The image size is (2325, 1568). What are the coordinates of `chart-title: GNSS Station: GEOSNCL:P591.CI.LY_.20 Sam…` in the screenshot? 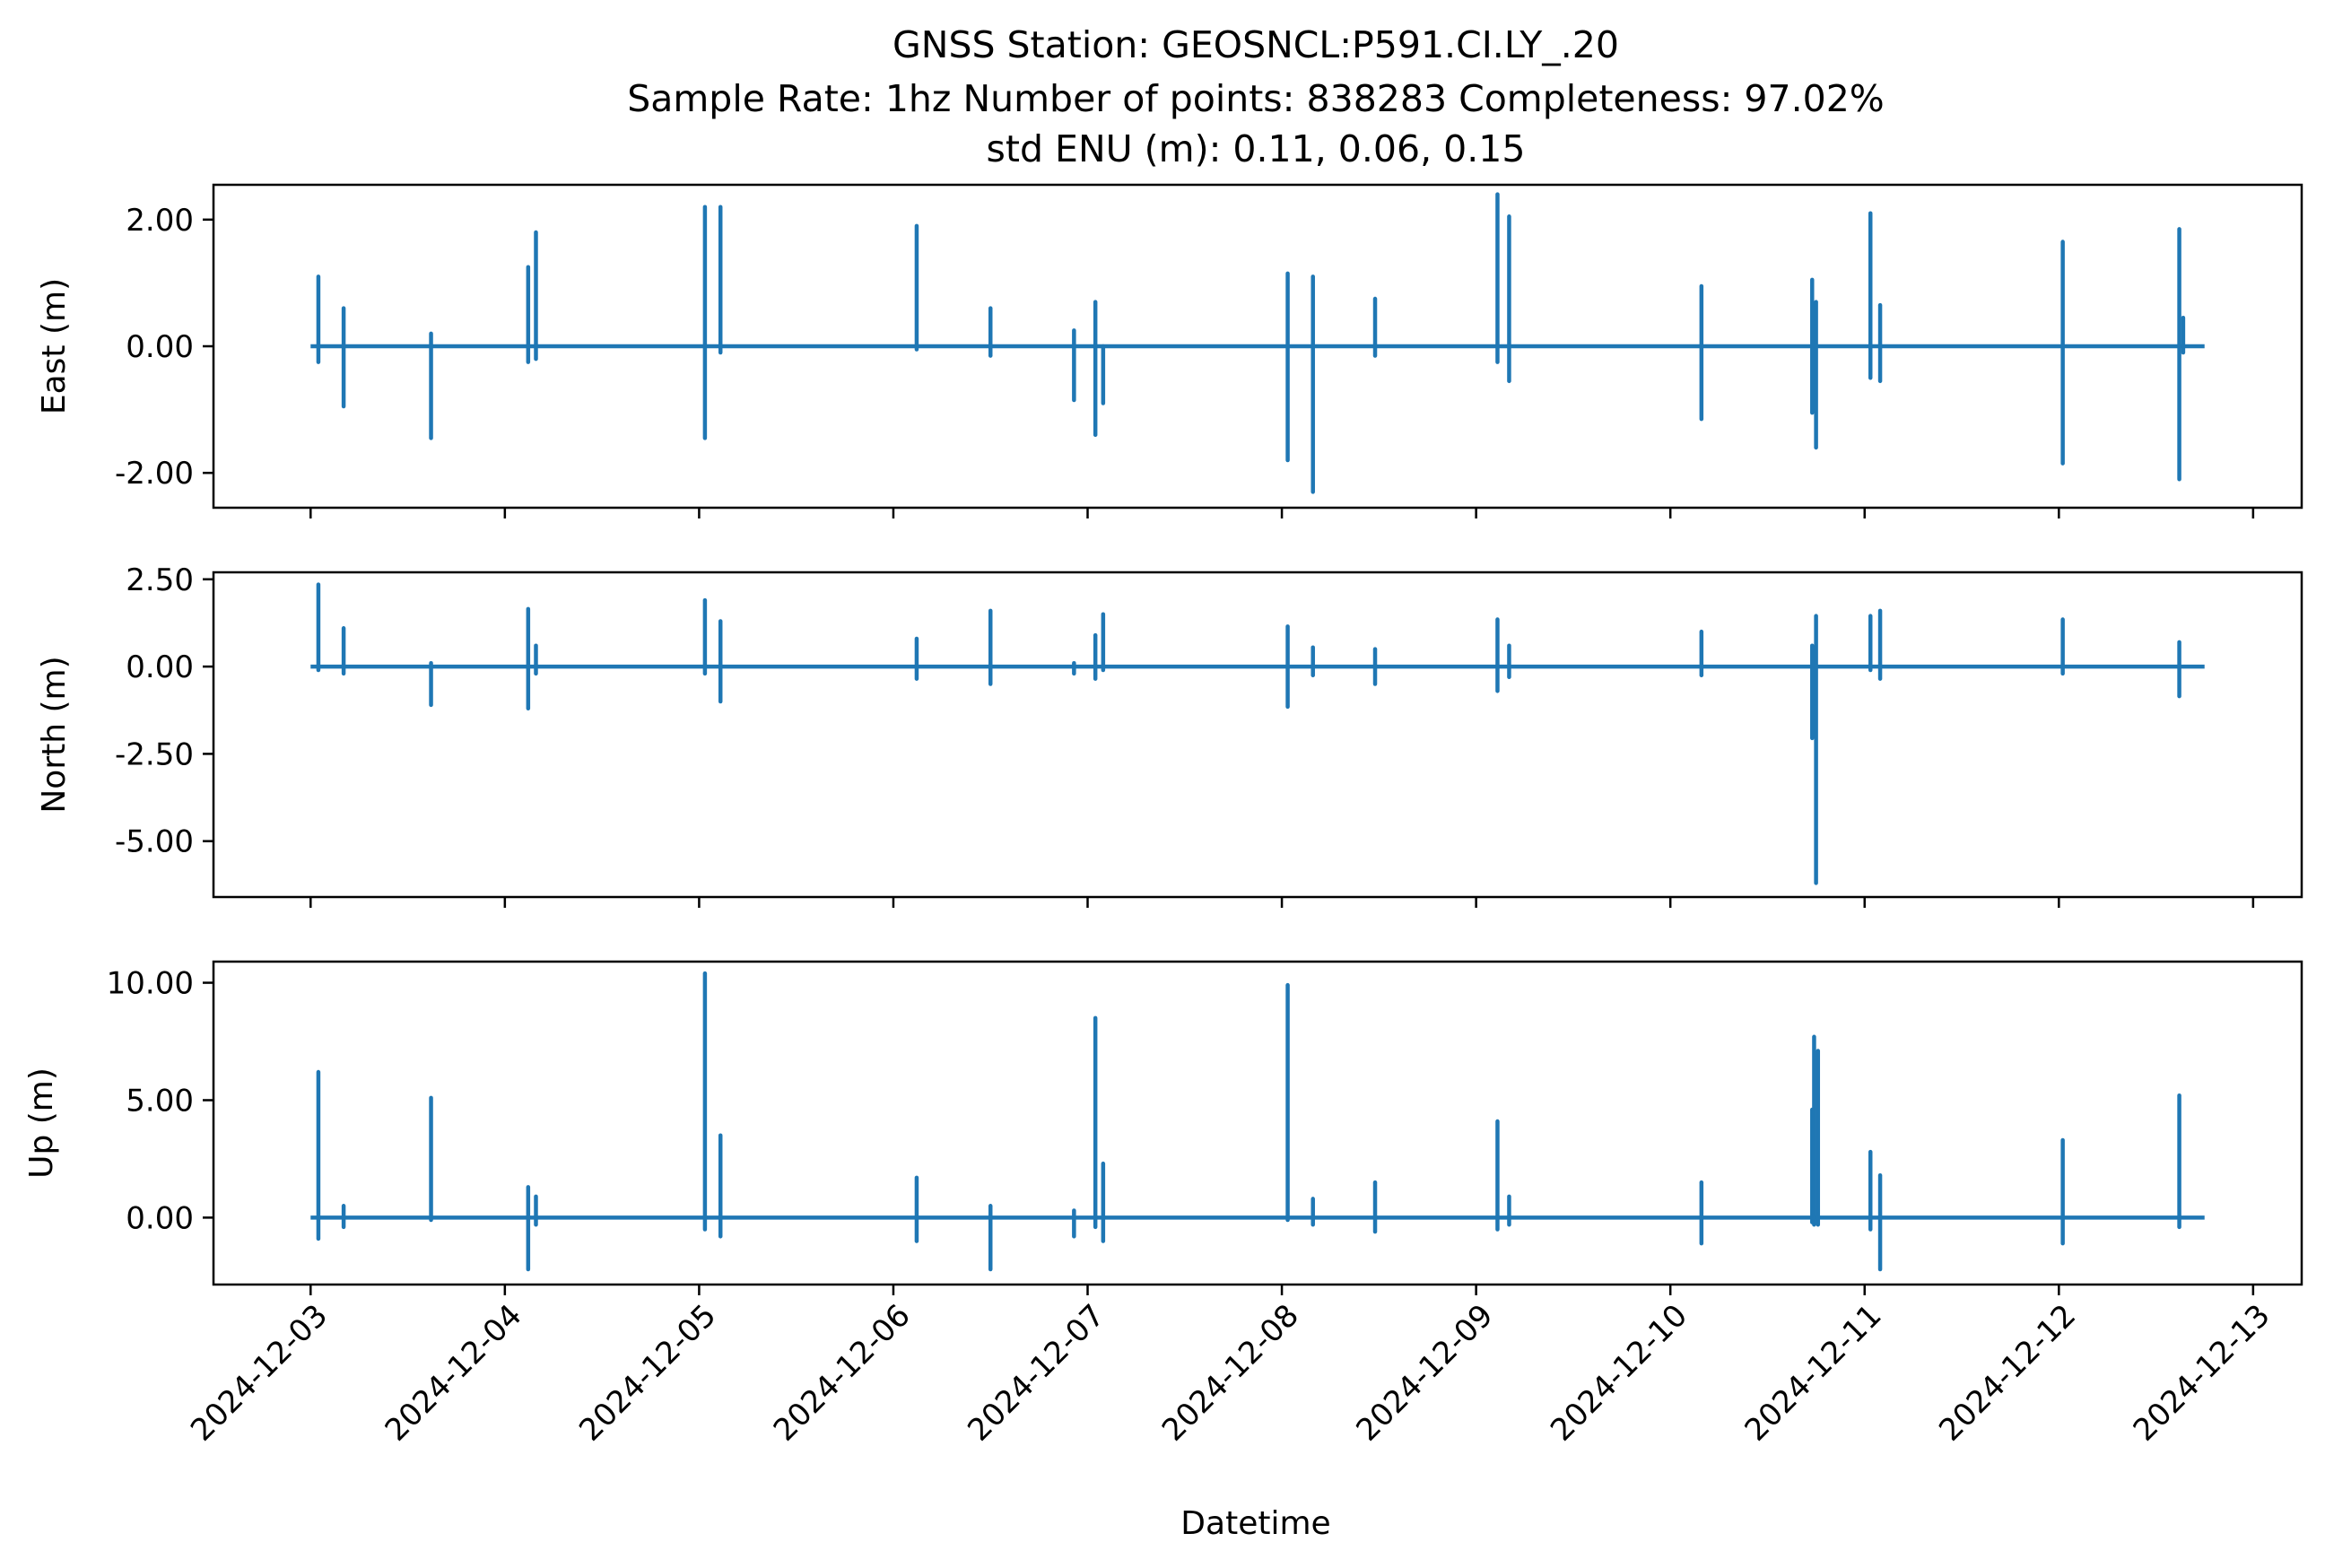 It's located at (1256, 97).